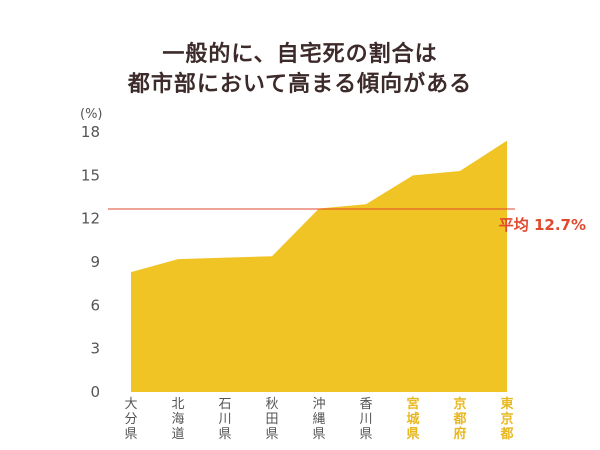 The image size is (600, 450). Describe the element at coordinates (300, 54) in the screenshot. I see `chart-title-line-1: 一般的に、自宅死の割合は` at that location.